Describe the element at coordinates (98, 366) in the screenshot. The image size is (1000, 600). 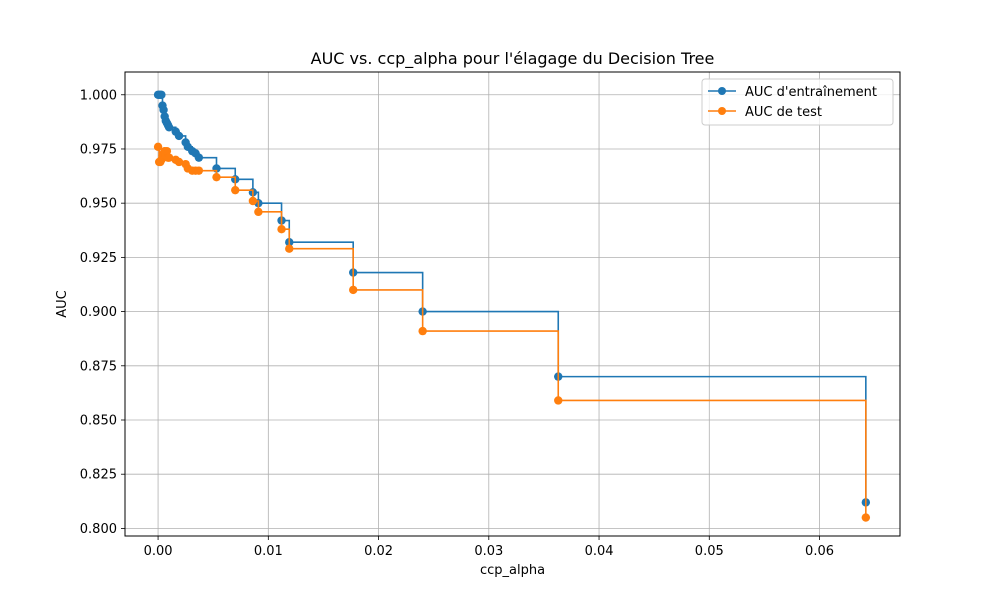
I see `y-tick-label: 0.875` at that location.